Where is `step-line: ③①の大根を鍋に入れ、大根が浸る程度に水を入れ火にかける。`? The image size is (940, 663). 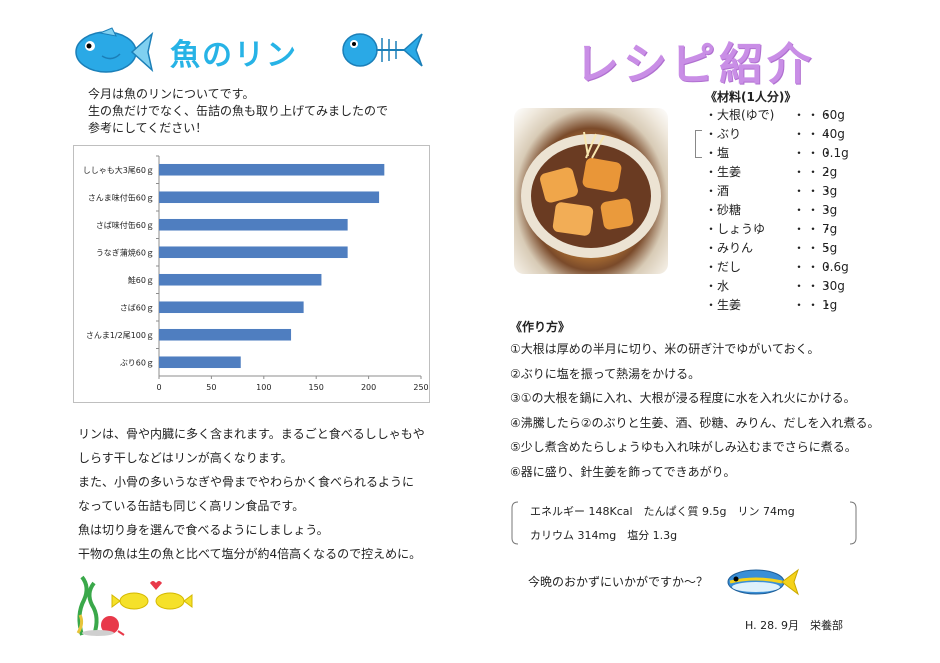 step-line: ③①の大根を鍋に入れ、大根が浸る程度に水を入れ火にかける。 is located at coordinates (683, 398).